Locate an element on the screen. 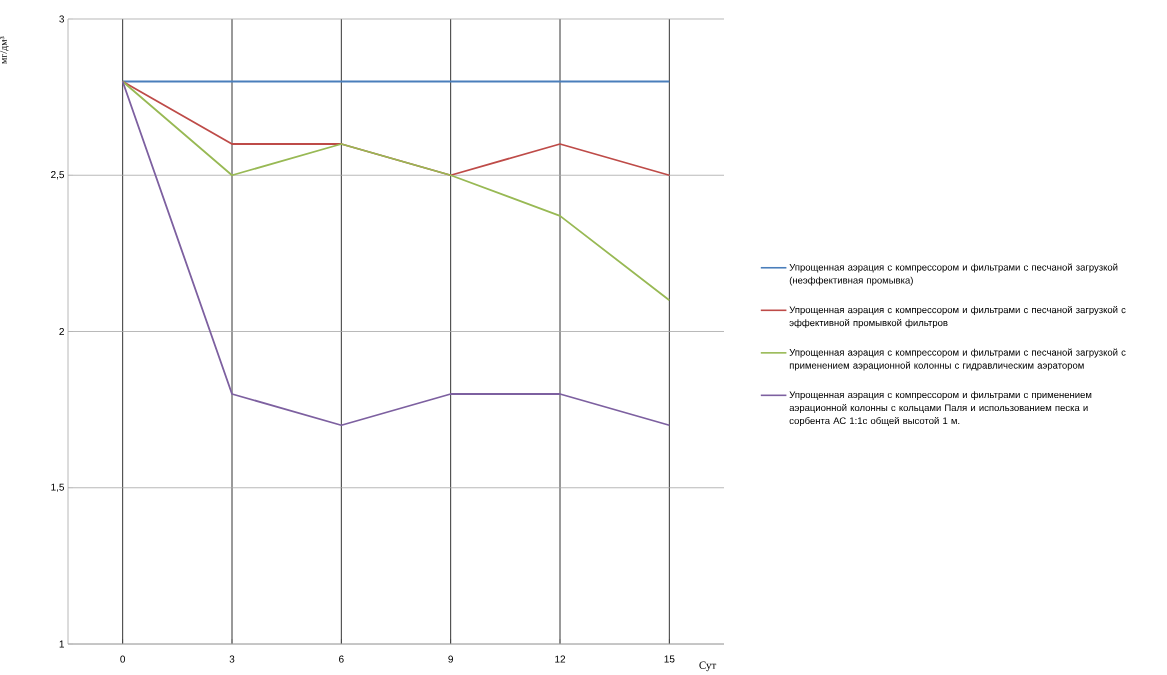  x-tick-label: 15 is located at coordinates (669, 659).